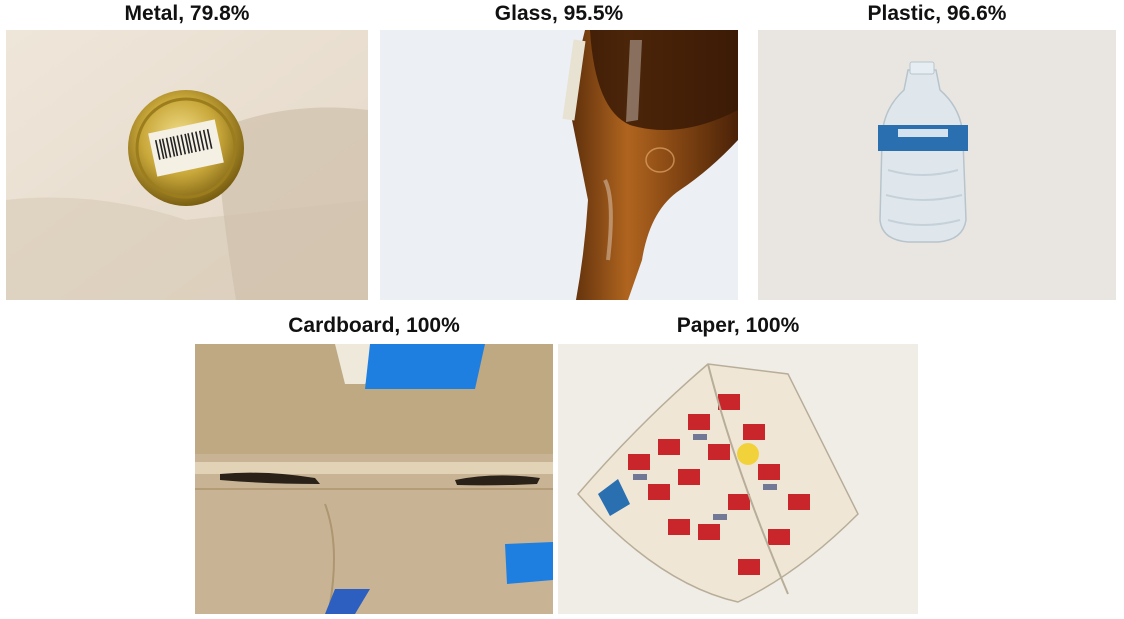 The image size is (1124, 619). I want to click on newspaper-photo, so click(738, 479).